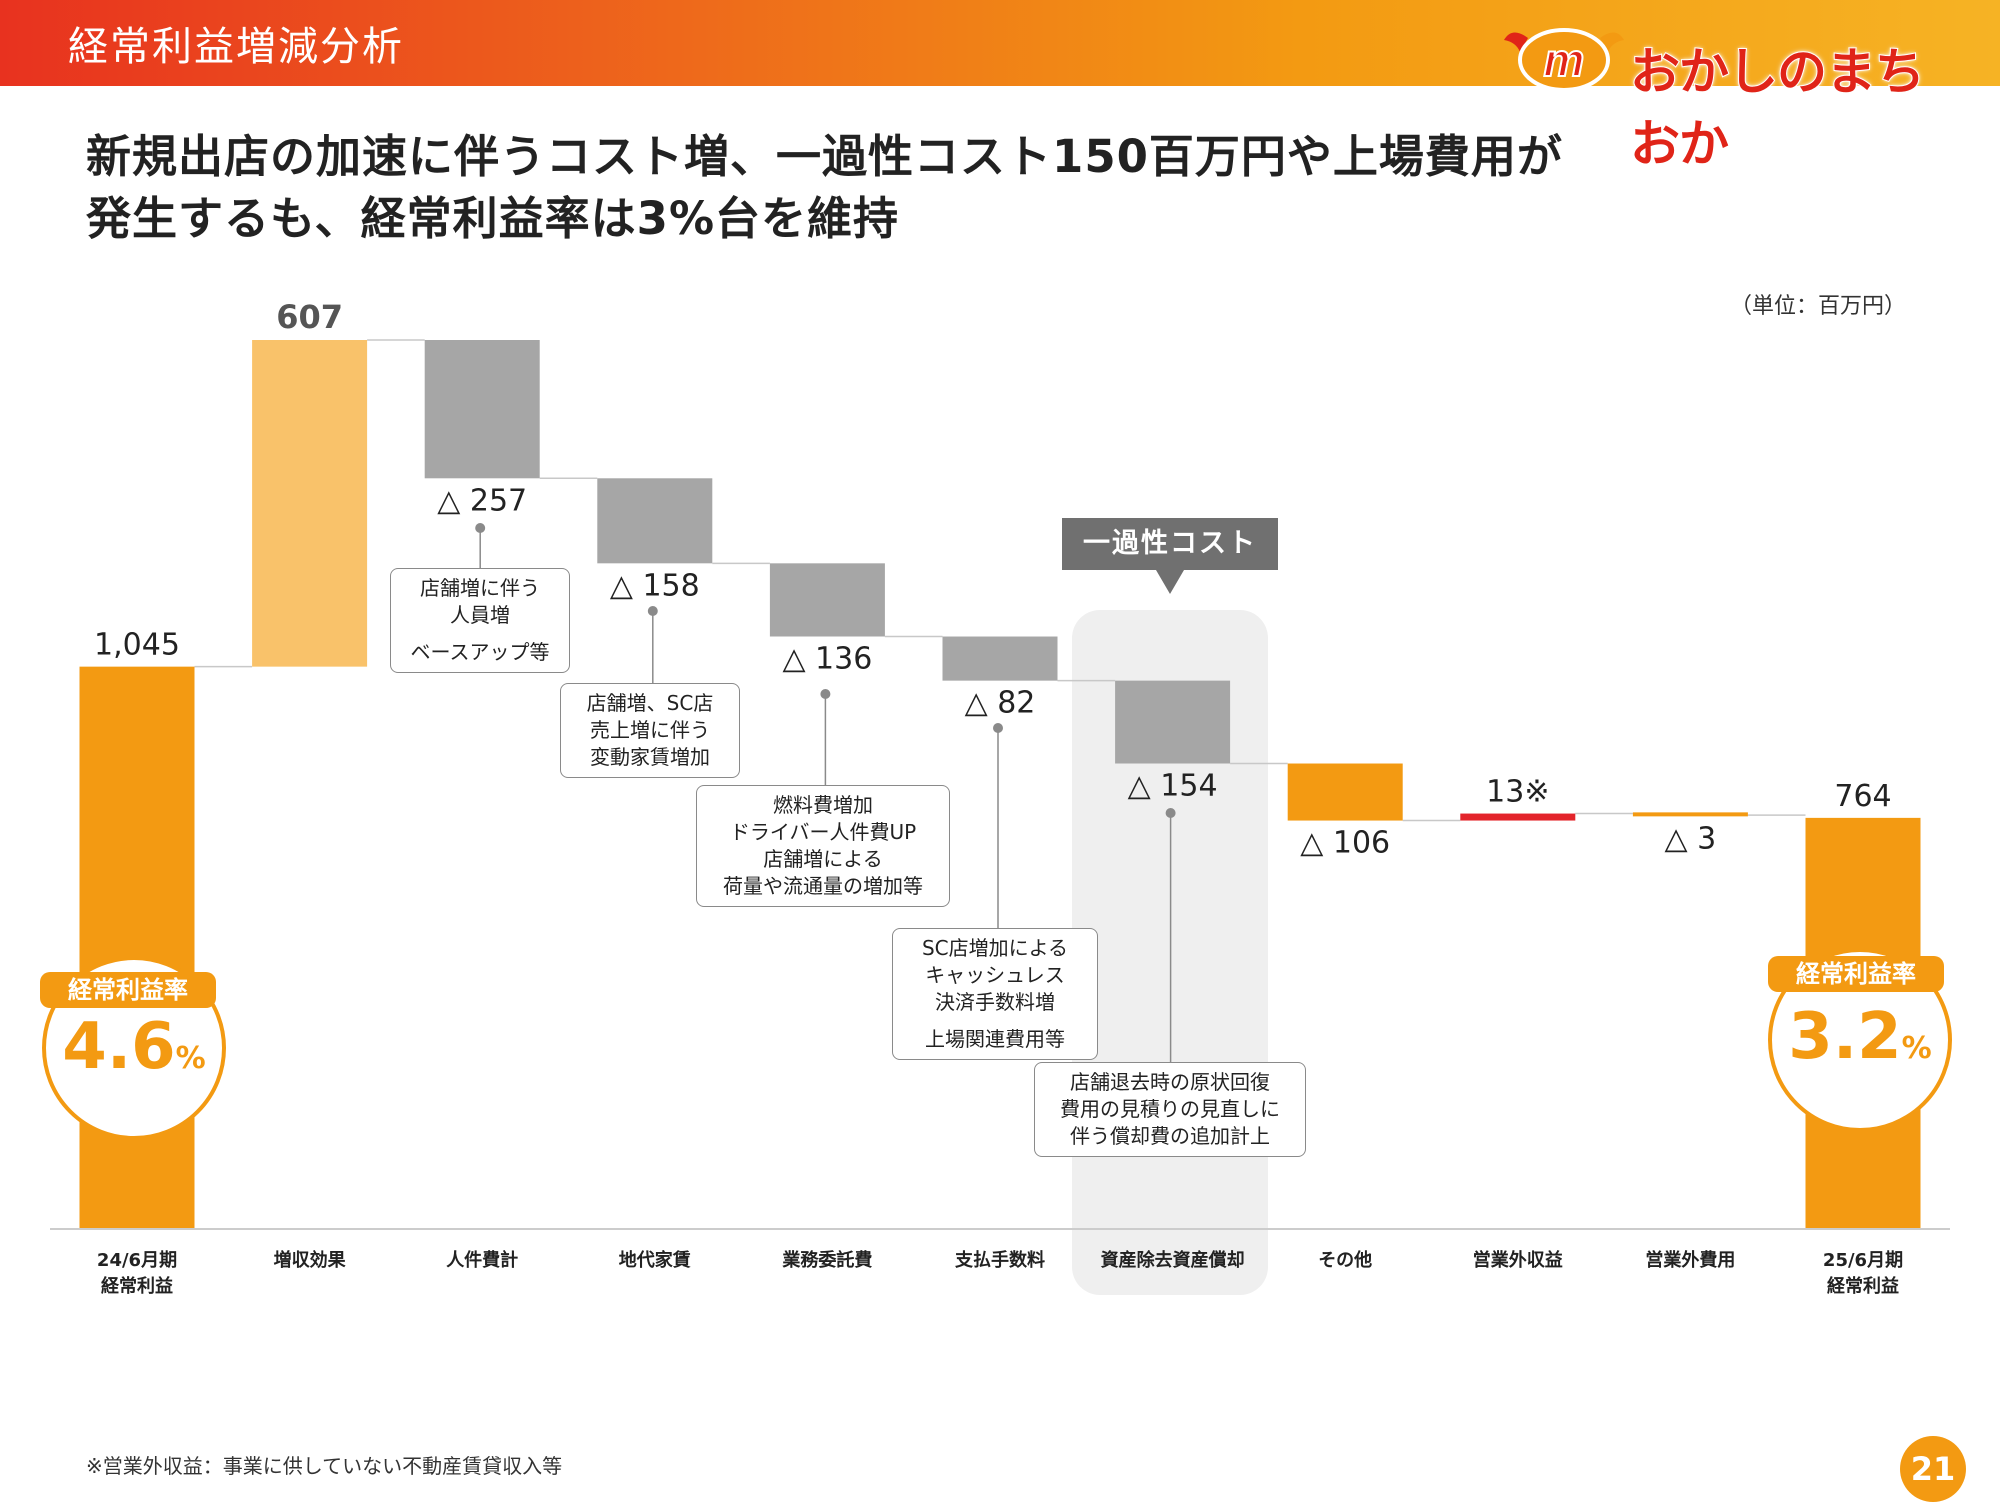  I want to click on note-outsourcing-line: ドライバー人件費UP, so click(823, 832).